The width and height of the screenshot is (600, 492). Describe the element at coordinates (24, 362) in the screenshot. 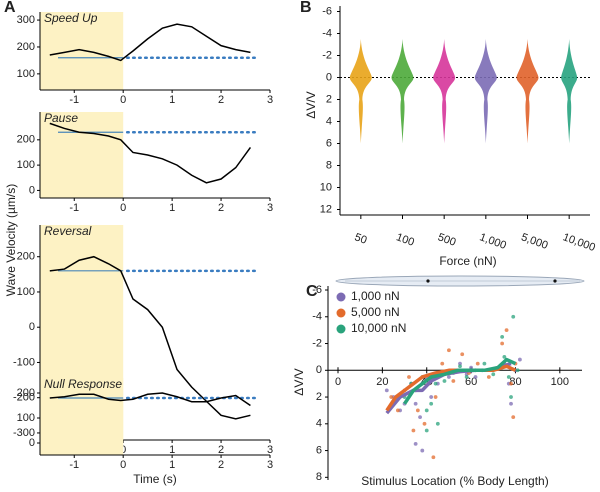

I see `y-tick-label: -100` at that location.